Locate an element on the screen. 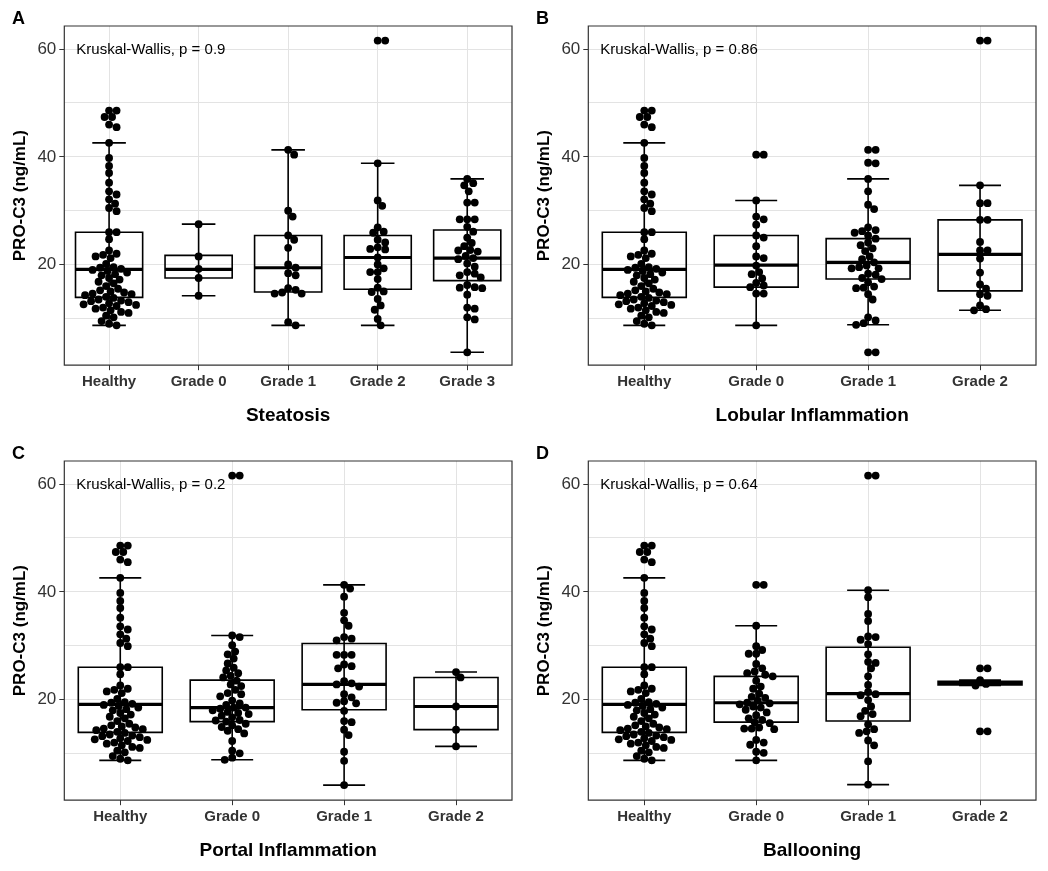 Image resolution: width=1048 pixels, height=871 pixels. x-axis-title: Lobular Inflammation is located at coordinates (812, 414).